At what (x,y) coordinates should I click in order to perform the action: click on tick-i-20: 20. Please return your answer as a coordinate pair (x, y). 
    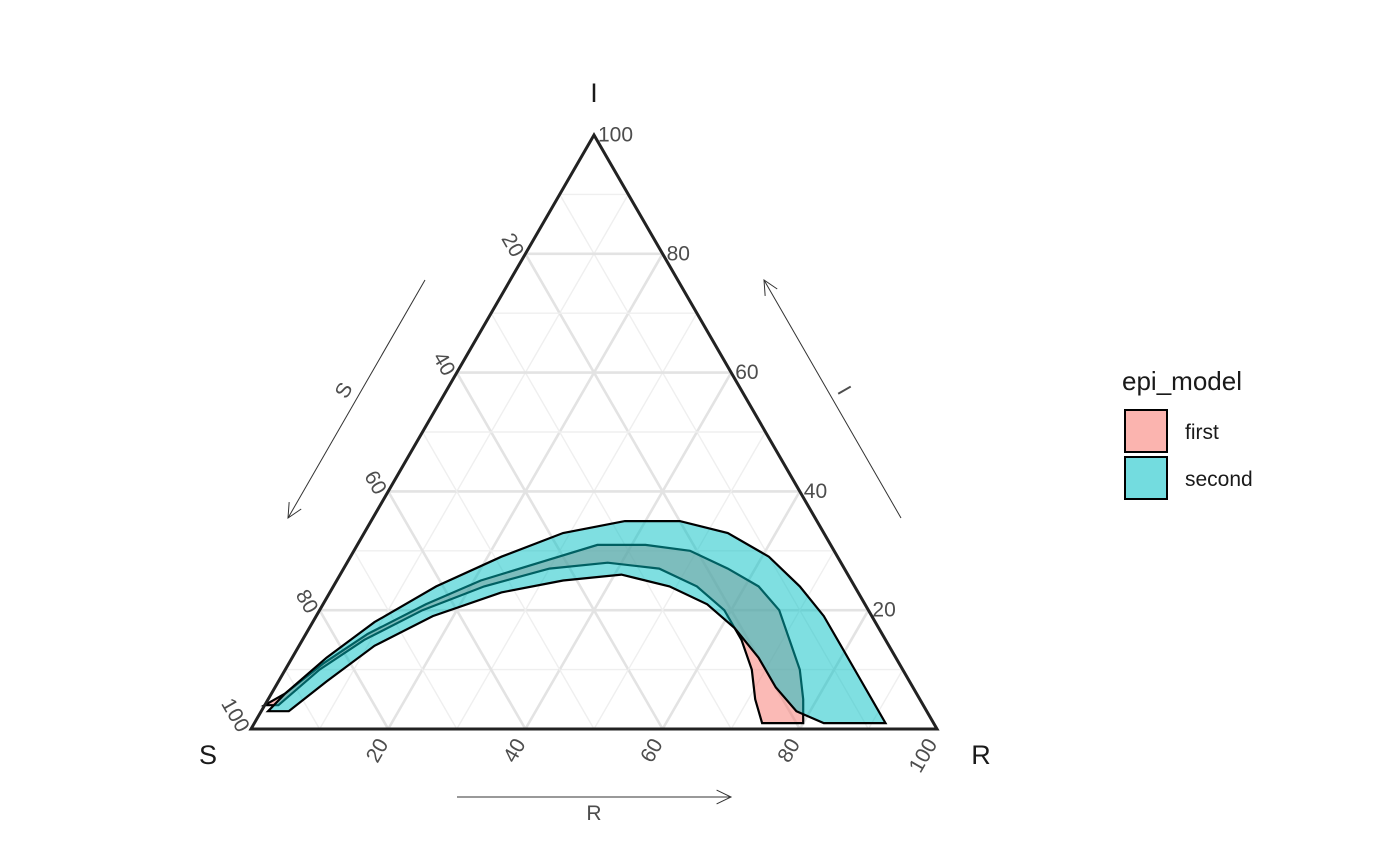
    Looking at the image, I should click on (883, 610).